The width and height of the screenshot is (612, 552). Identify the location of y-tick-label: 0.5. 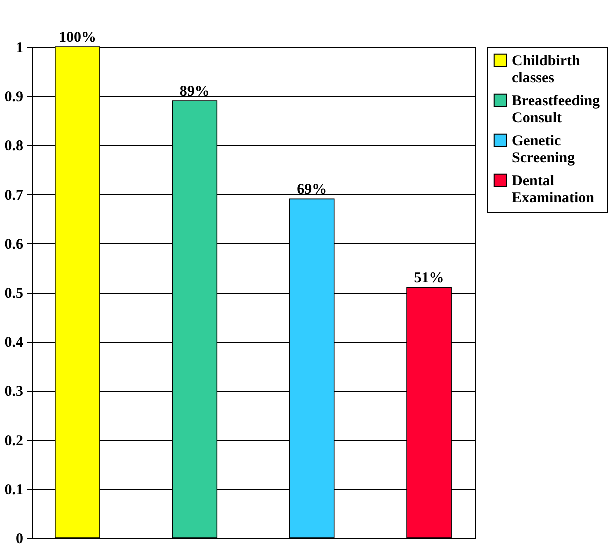
(14, 294).